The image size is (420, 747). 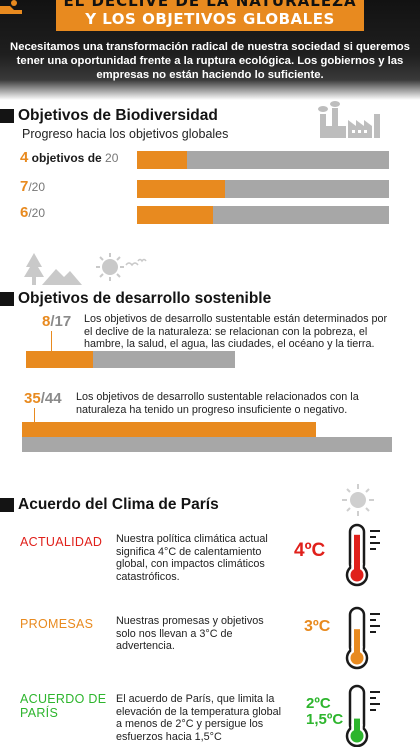 What do you see at coordinates (135, 299) in the screenshot?
I see `sdg-title: Objetivos de desarrollo sostenible` at bounding box center [135, 299].